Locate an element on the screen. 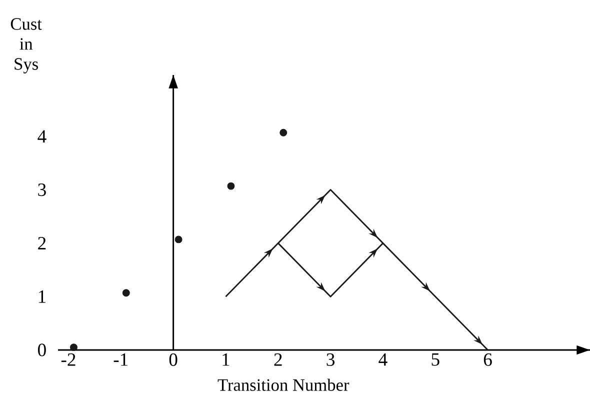 Image resolution: width=590 pixels, height=410 pixels. y-tick-label: 1 is located at coordinates (42, 296).